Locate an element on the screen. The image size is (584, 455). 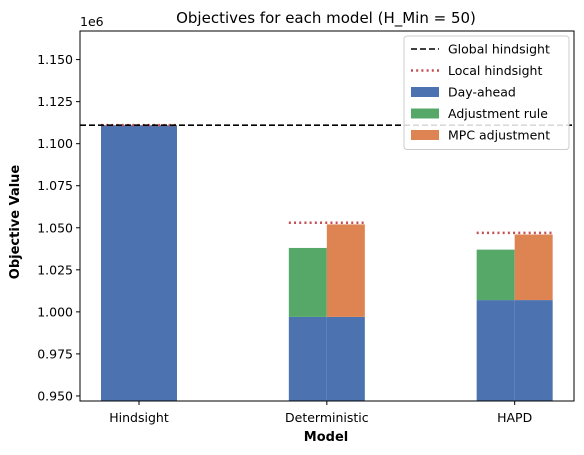
y-tick-label: 1.100 is located at coordinates (55, 143).